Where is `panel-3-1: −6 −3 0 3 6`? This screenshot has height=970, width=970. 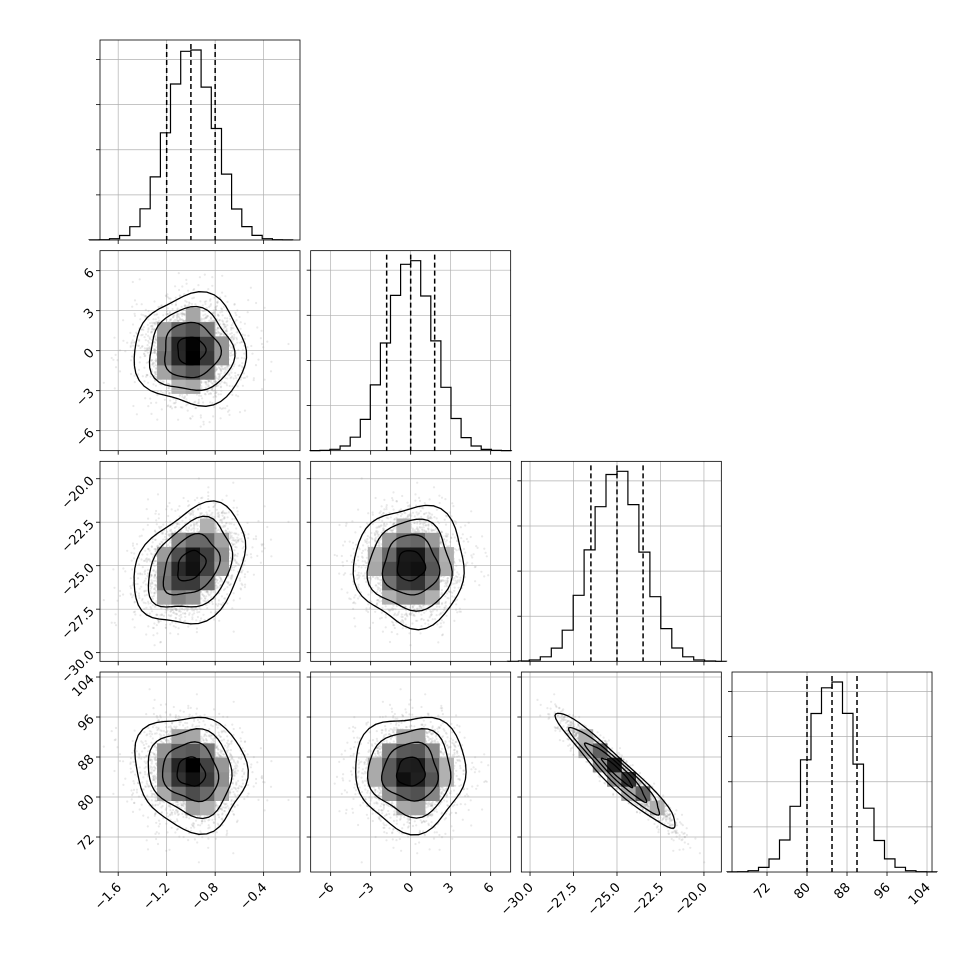
panel-3-1: −6 −3 0 3 6 is located at coordinates (409, 787).